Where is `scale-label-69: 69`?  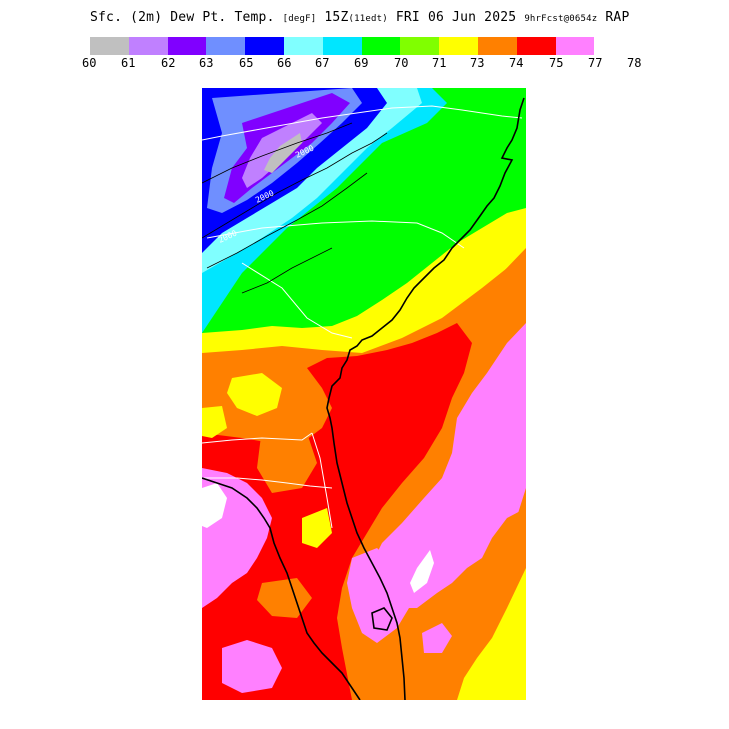 scale-label-69: 69 is located at coordinates (361, 63).